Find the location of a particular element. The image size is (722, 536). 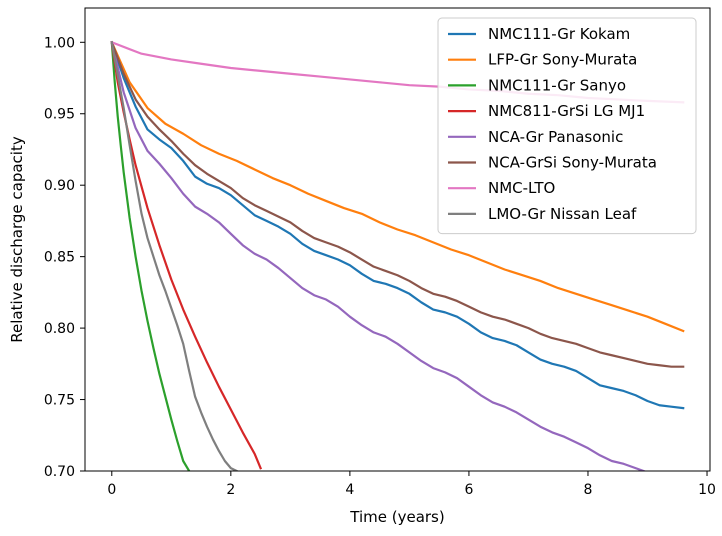

legend-entry-2: NMC111-Gr Sanyo is located at coordinates (557, 85).